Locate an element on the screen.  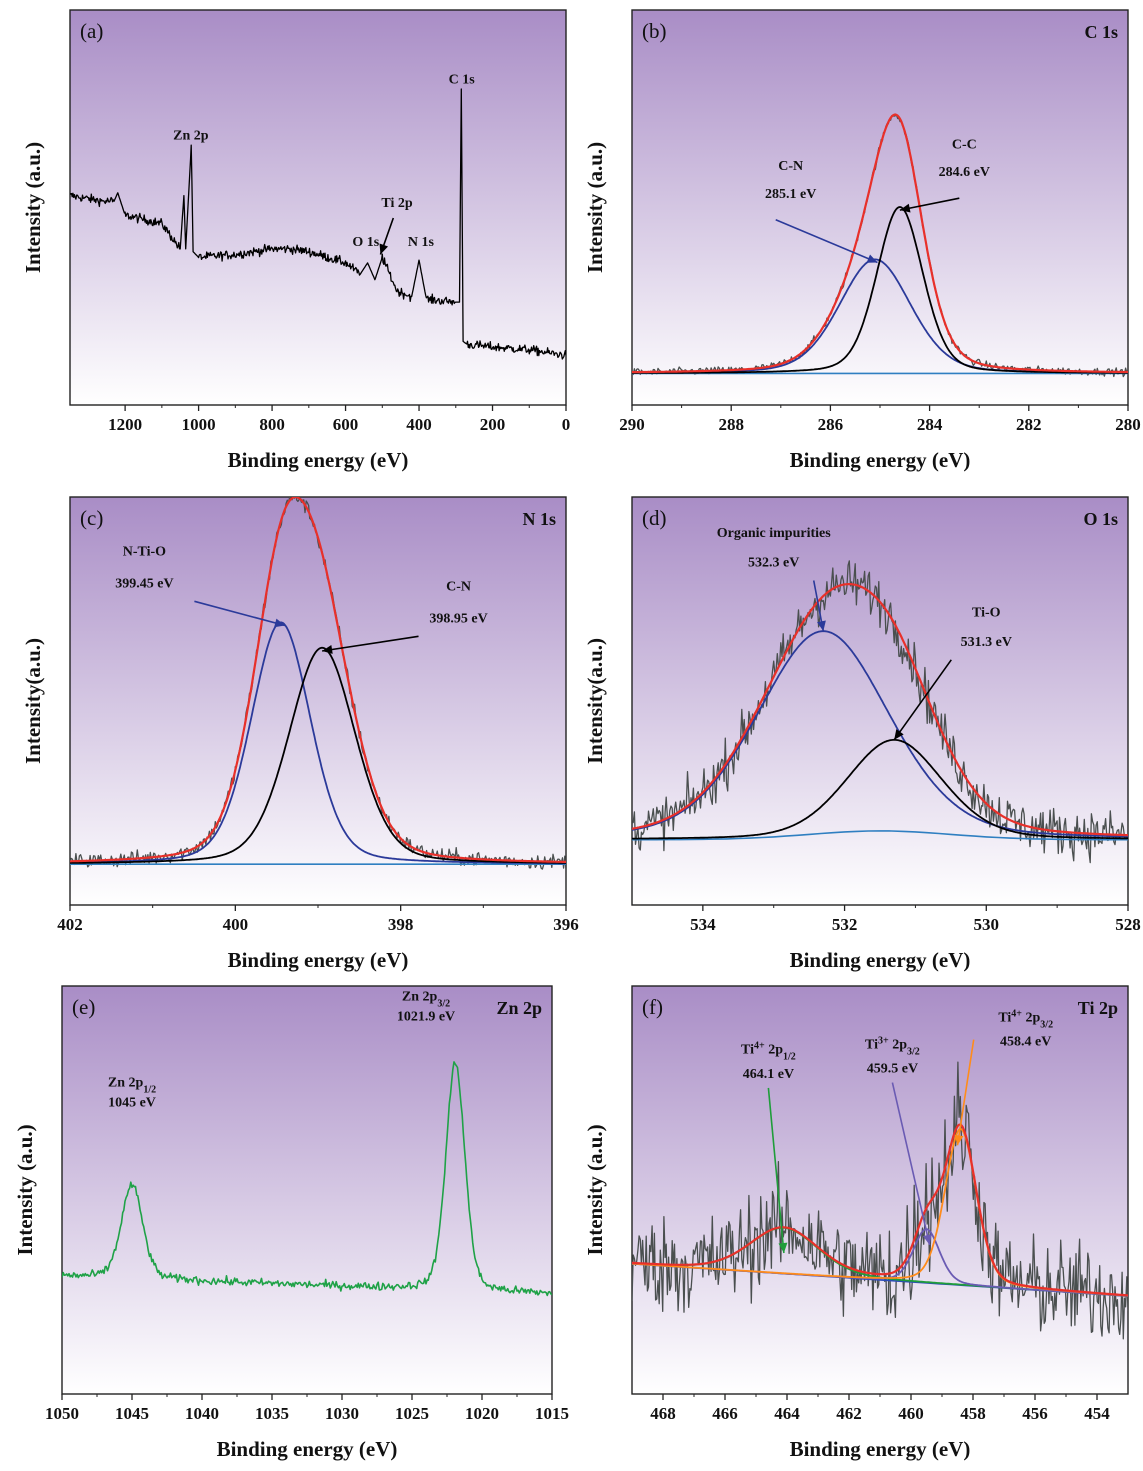
x-tick-label: 1040 is located at coordinates (202, 1413).